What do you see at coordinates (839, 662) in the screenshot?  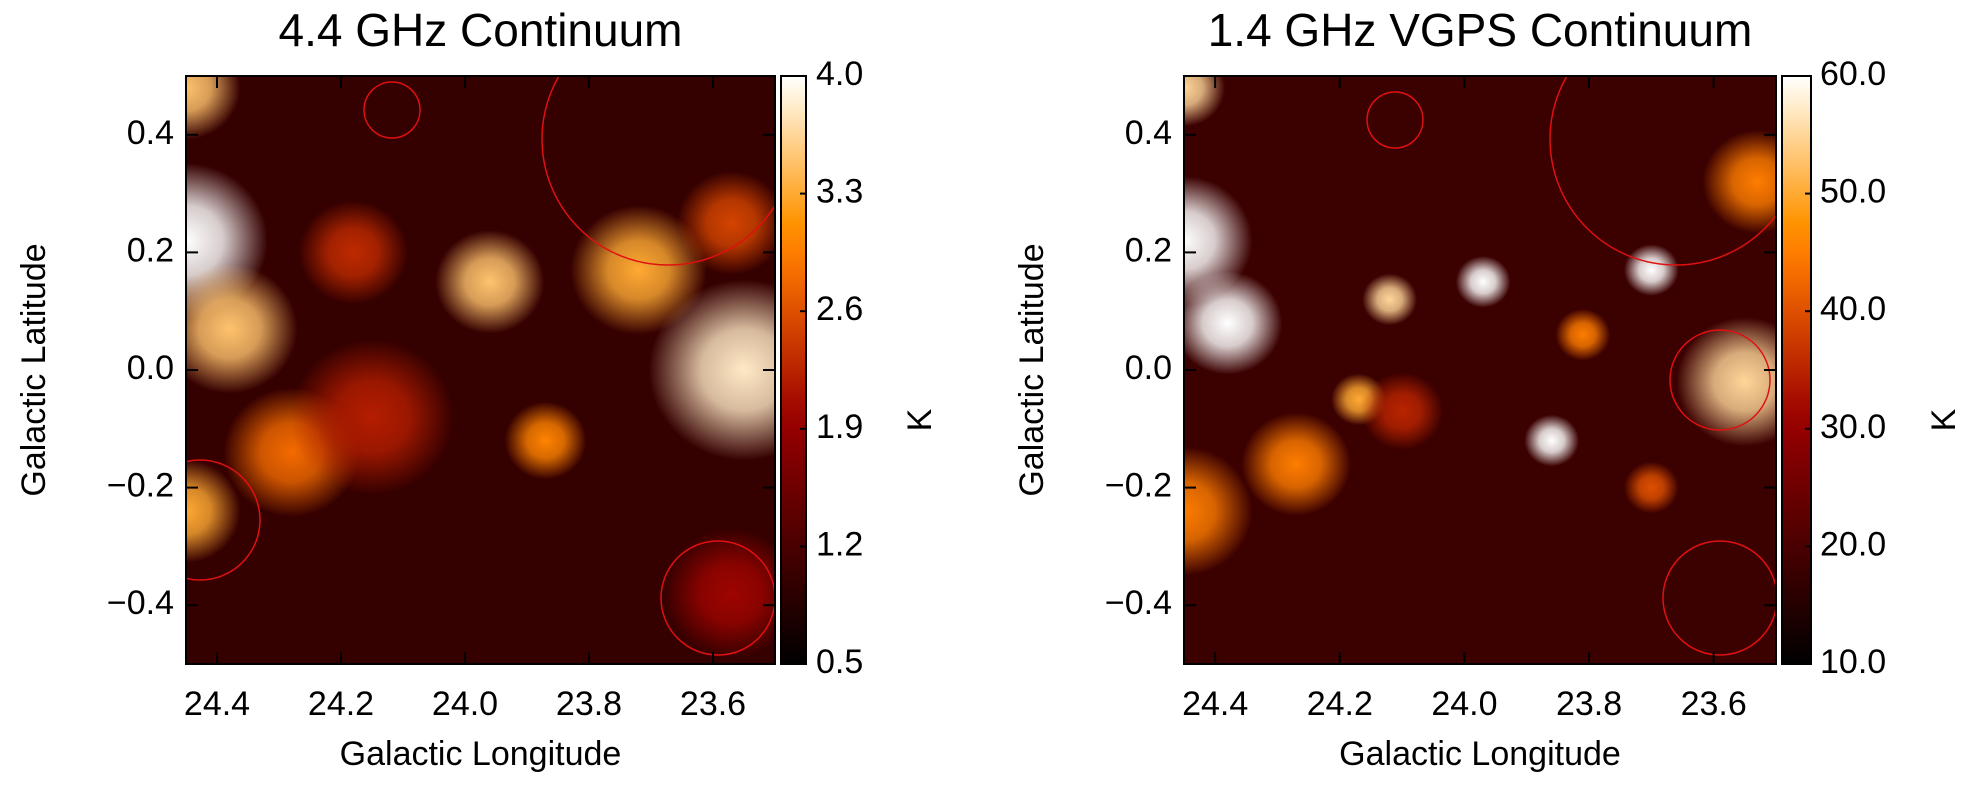 I see `colorbar-tick-label: 0.5` at bounding box center [839, 662].